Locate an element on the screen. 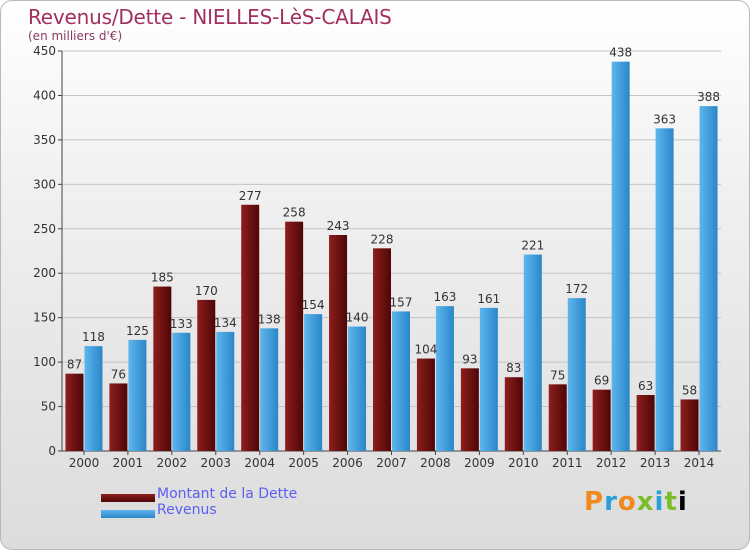 This screenshot has width=750, height=550. y-tick-label: 200 is located at coordinates (44, 273).